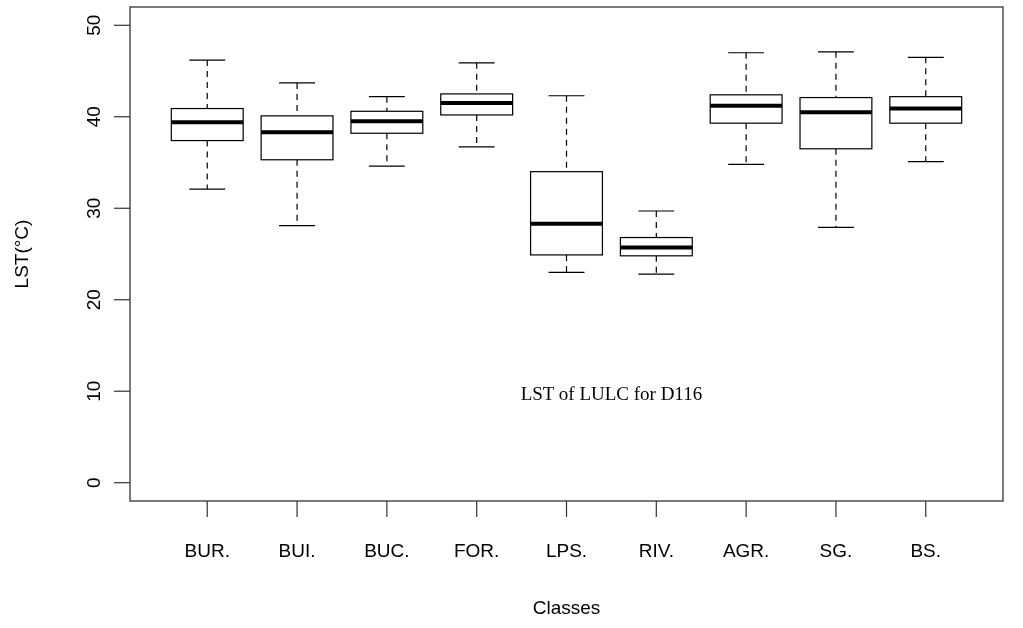  Describe the element at coordinates (93, 482) in the screenshot. I see `y-tick-label: 0` at that location.